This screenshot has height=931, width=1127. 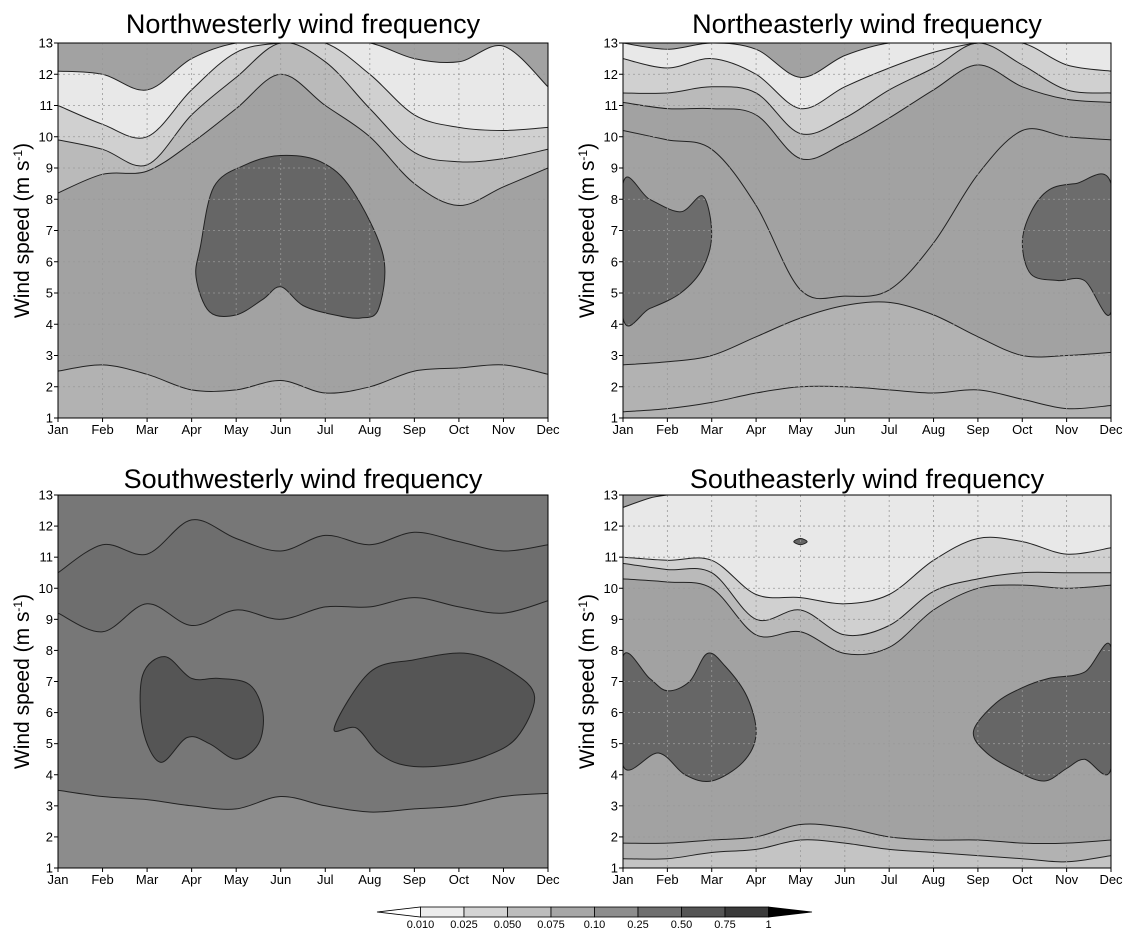 What do you see at coordinates (414, 879) in the screenshot?
I see `x-tick-label: Sep` at bounding box center [414, 879].